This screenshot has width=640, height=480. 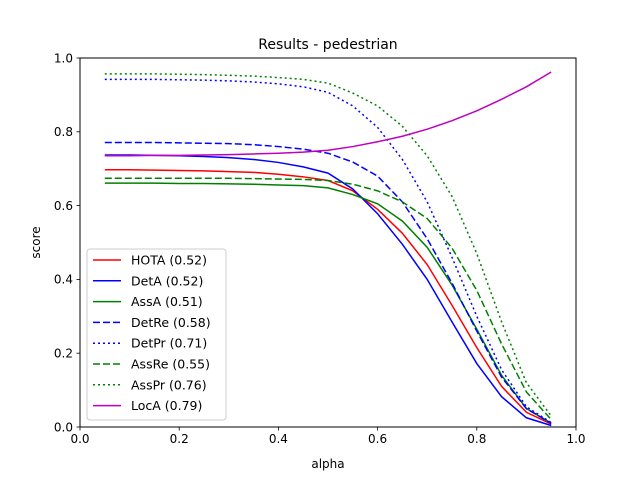 I want to click on legend-label: HOTA (0.52), so click(x=169, y=260).